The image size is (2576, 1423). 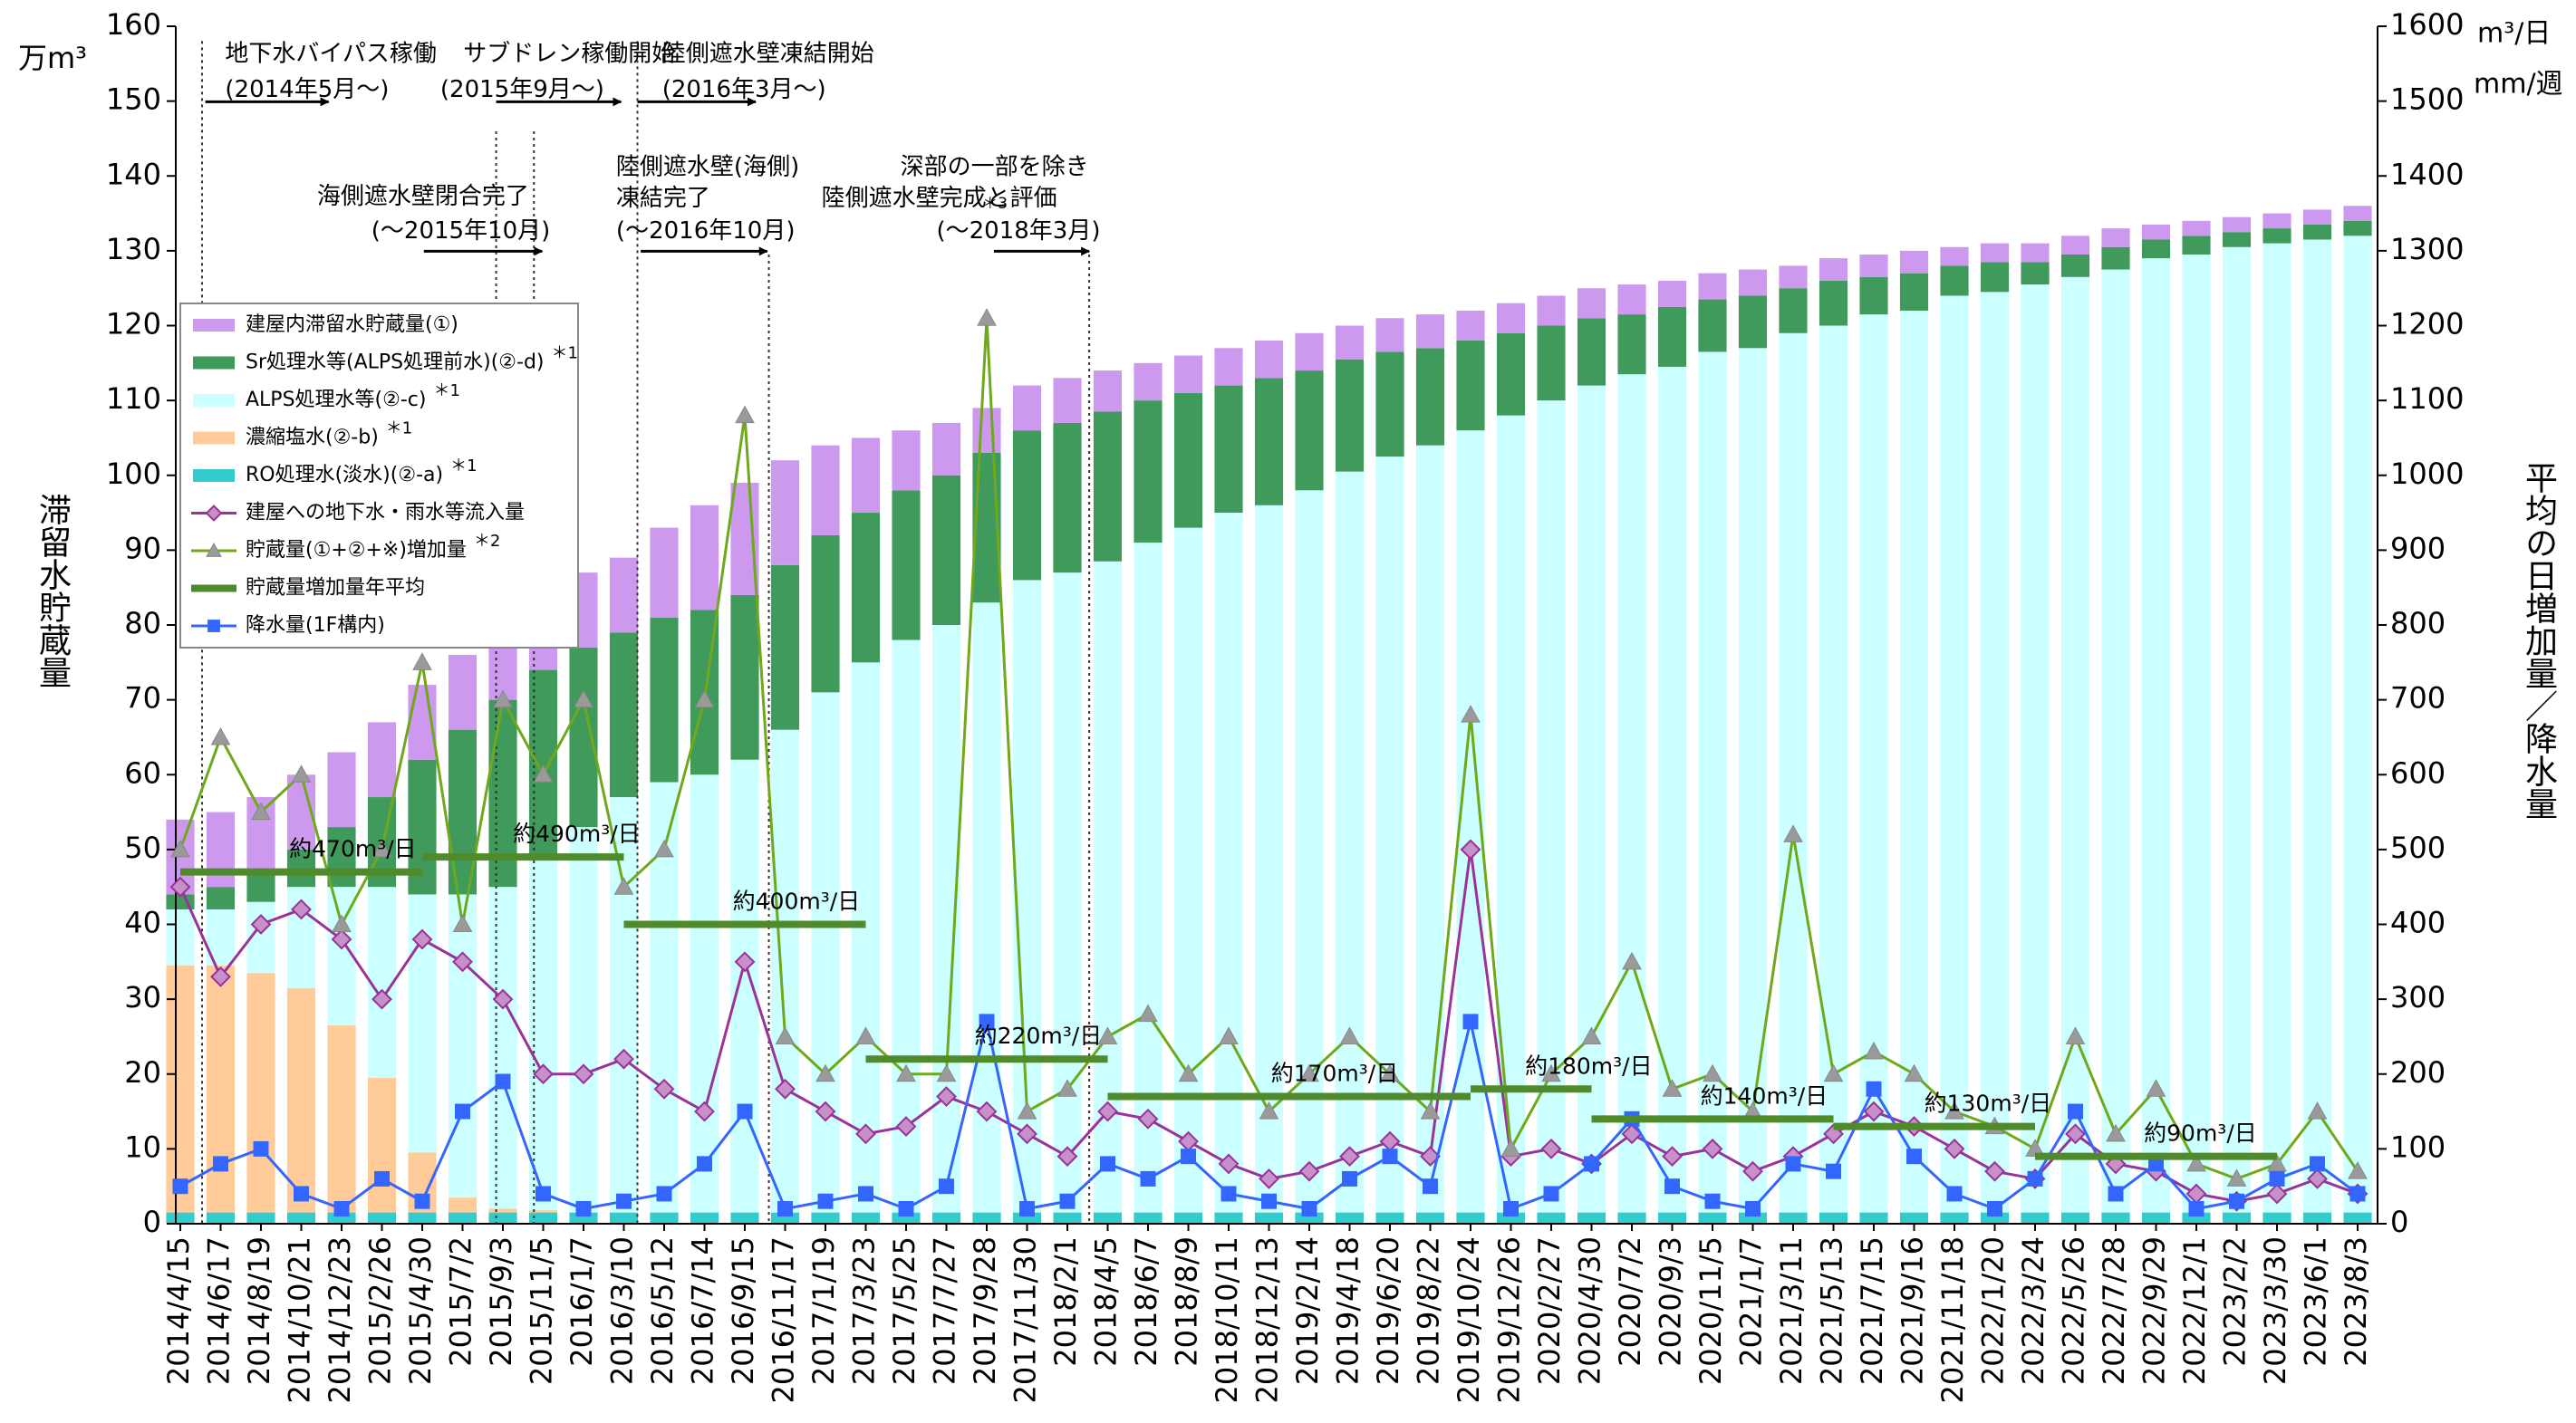 What do you see at coordinates (2418, 923) in the screenshot?
I see `y2-tick-label: 400` at bounding box center [2418, 923].